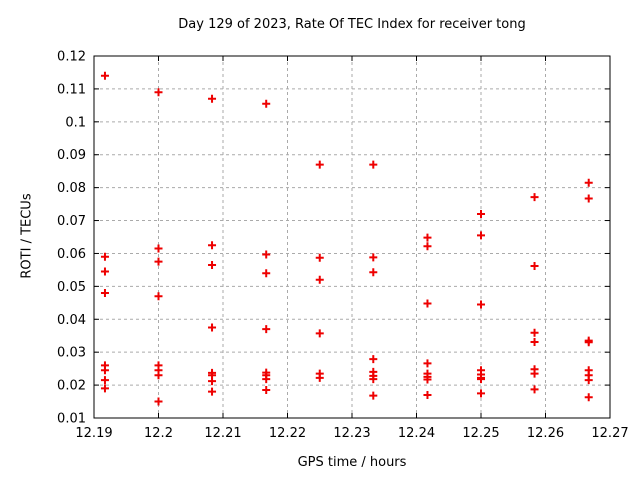 The width and height of the screenshot is (640, 480). What do you see at coordinates (71, 287) in the screenshot?
I see `y-tick-label: 0.05` at bounding box center [71, 287].